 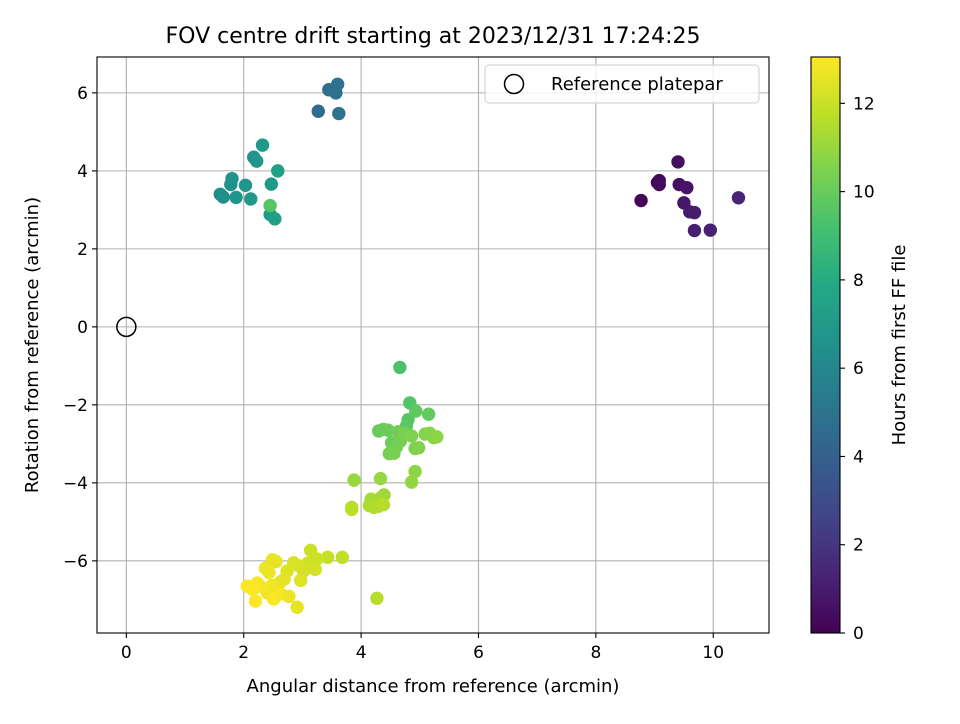 I want to click on x-axis-label: Angular distance from reference (arcmin), so click(x=433, y=686).